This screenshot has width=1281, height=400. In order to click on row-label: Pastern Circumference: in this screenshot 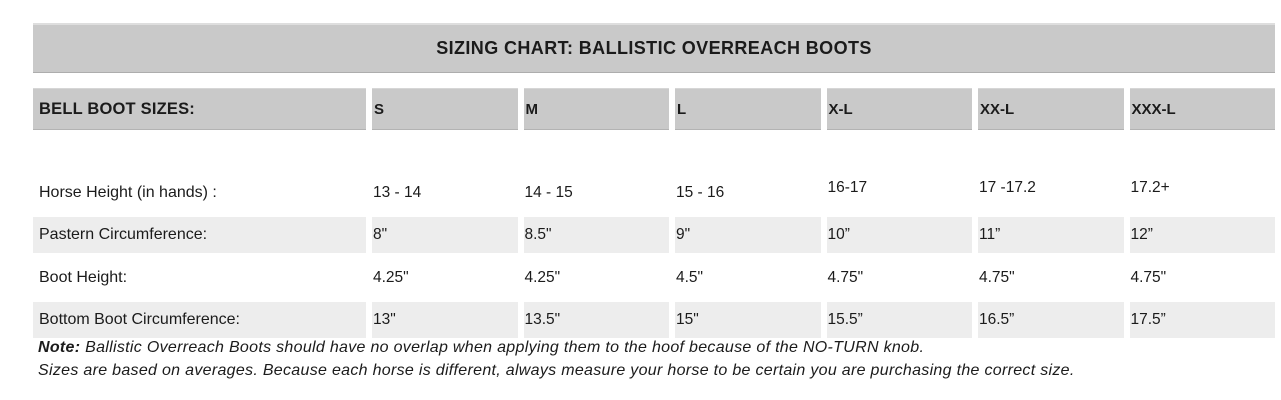, I will do `click(199, 235)`.